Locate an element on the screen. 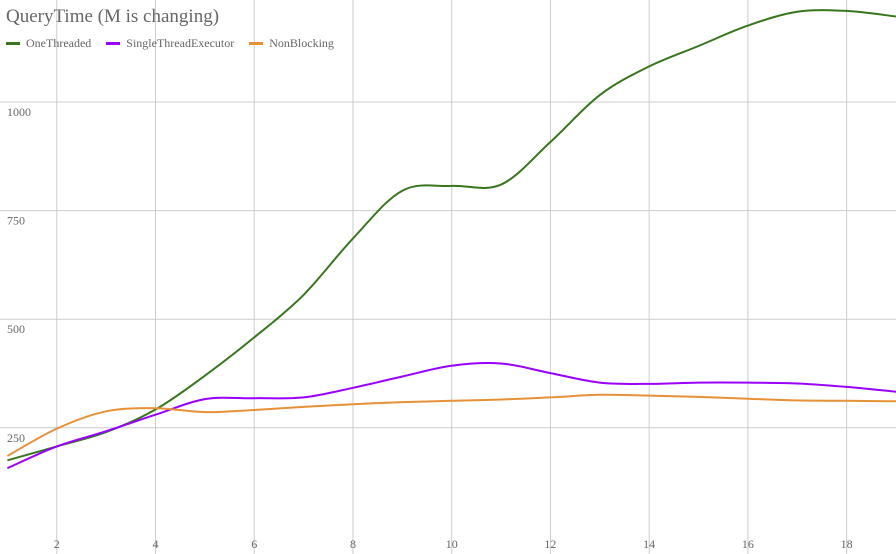  legend-label: SingleThreadExecutor is located at coordinates (180, 43).